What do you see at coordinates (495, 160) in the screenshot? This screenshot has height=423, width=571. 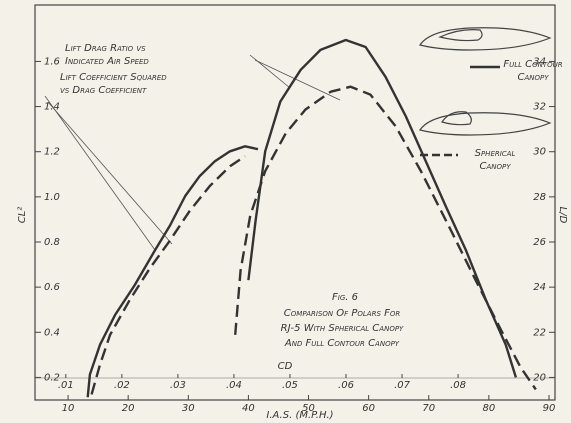 I see `legend-label: Spherical Canopy` at bounding box center [495, 160].